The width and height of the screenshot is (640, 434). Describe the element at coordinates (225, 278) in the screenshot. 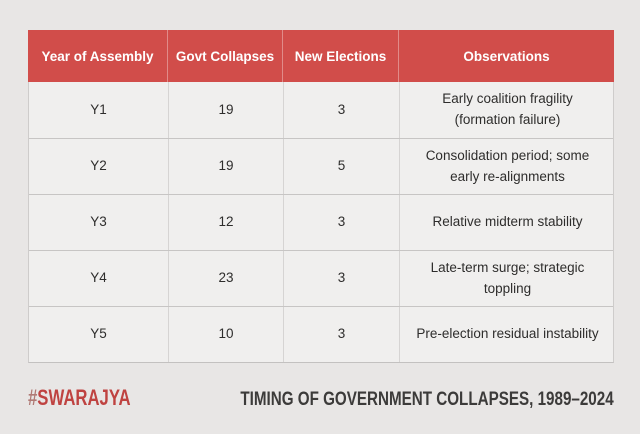

I see `cell-collapses: 23` at that location.